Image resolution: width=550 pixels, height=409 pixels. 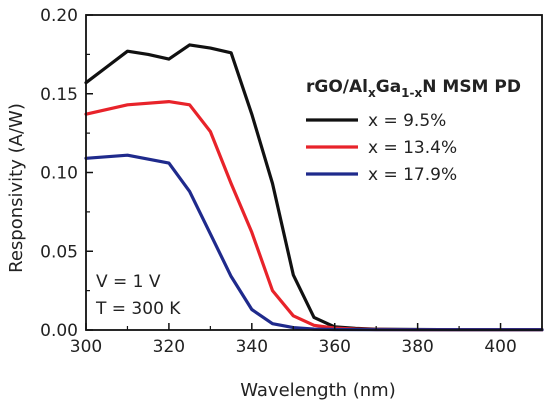 I want to click on x-tick-label: 300, so click(x=86, y=347).